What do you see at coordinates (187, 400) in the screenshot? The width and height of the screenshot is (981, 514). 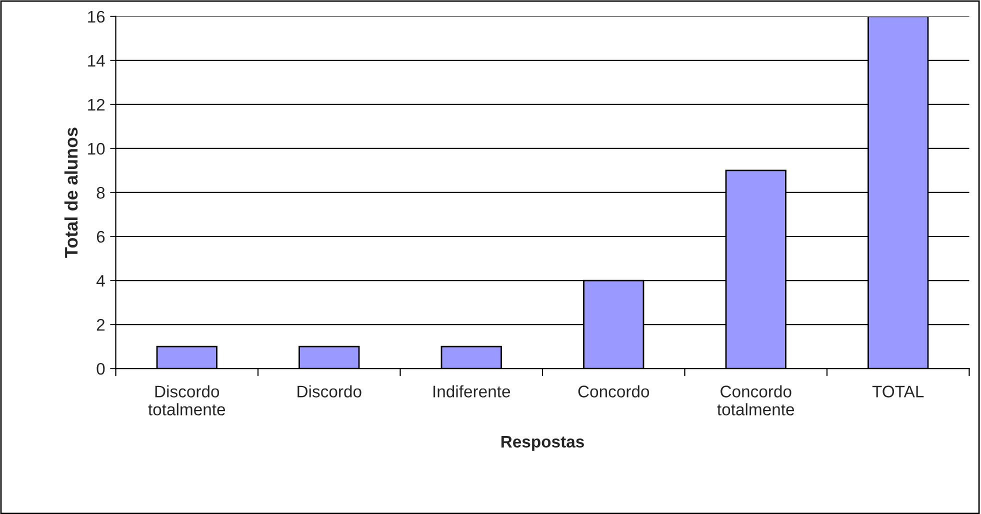 I see `x-tick-label: Discordo totalmente` at bounding box center [187, 400].